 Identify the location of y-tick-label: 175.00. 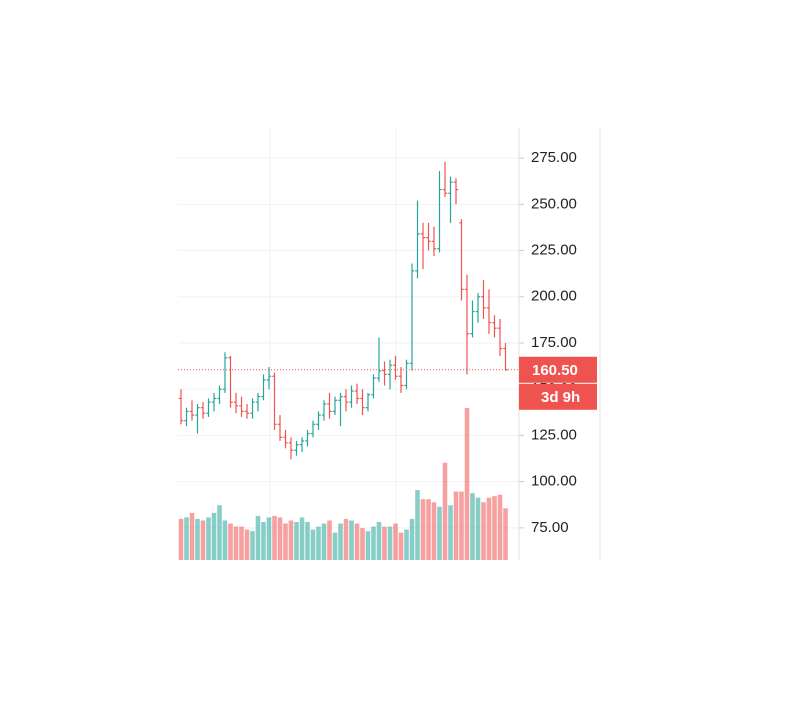
(554, 342).